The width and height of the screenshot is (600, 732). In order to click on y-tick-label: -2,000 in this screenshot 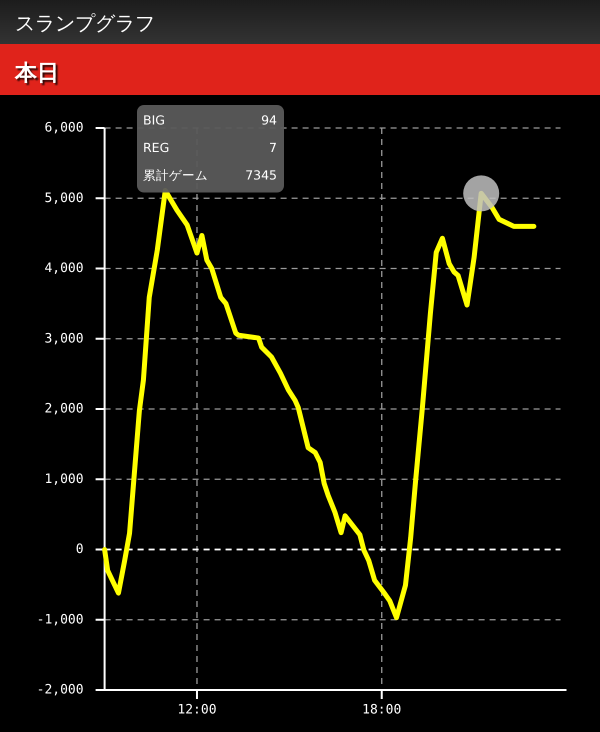, I will do `click(60, 690)`.